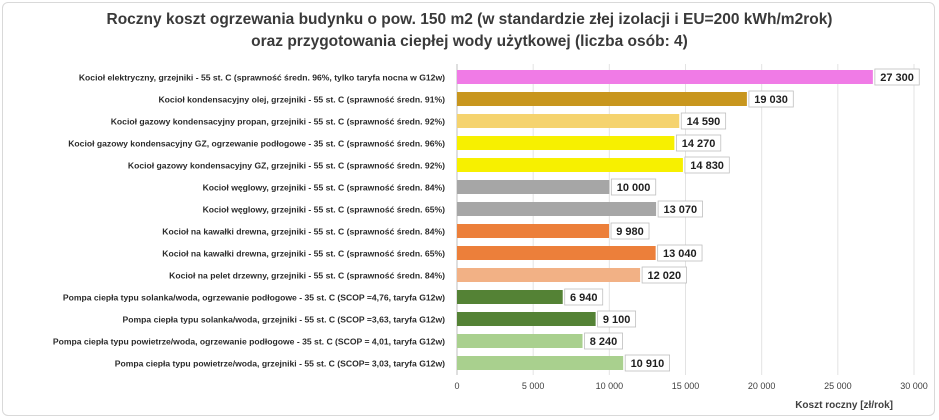 This screenshot has width=939, height=420. I want to click on value-label: 13 070, so click(680, 210).